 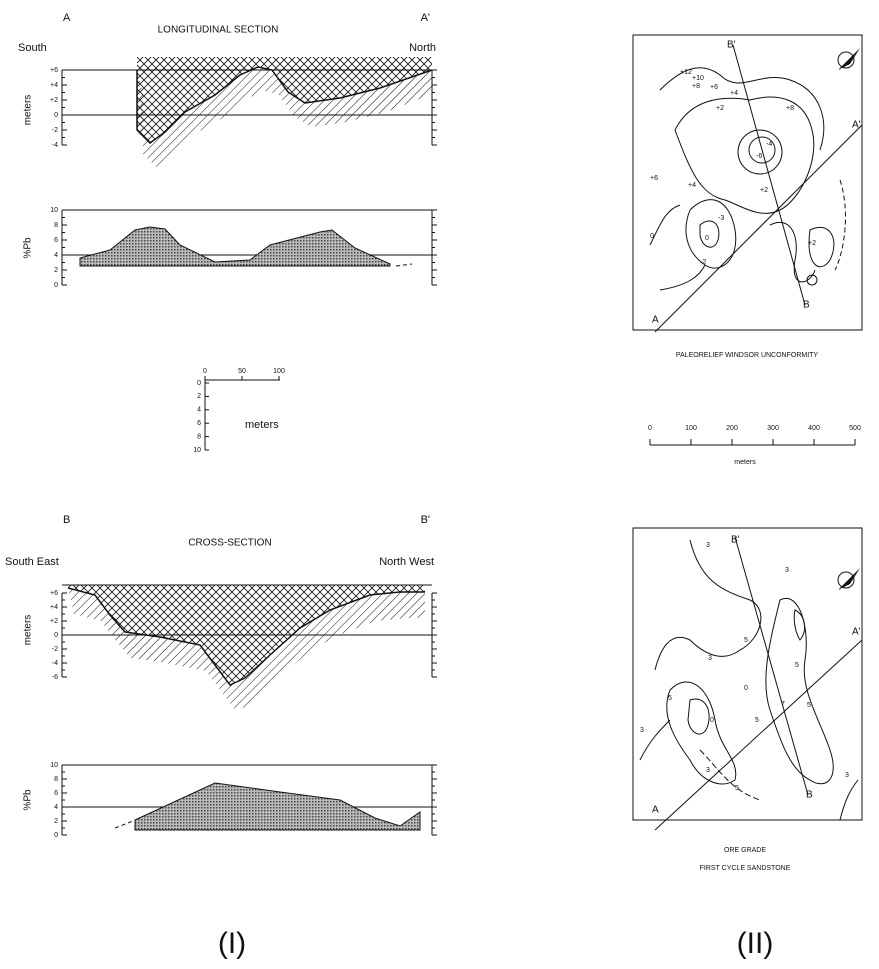 What do you see at coordinates (406, 562) in the screenshot?
I see `direction: North West` at bounding box center [406, 562].